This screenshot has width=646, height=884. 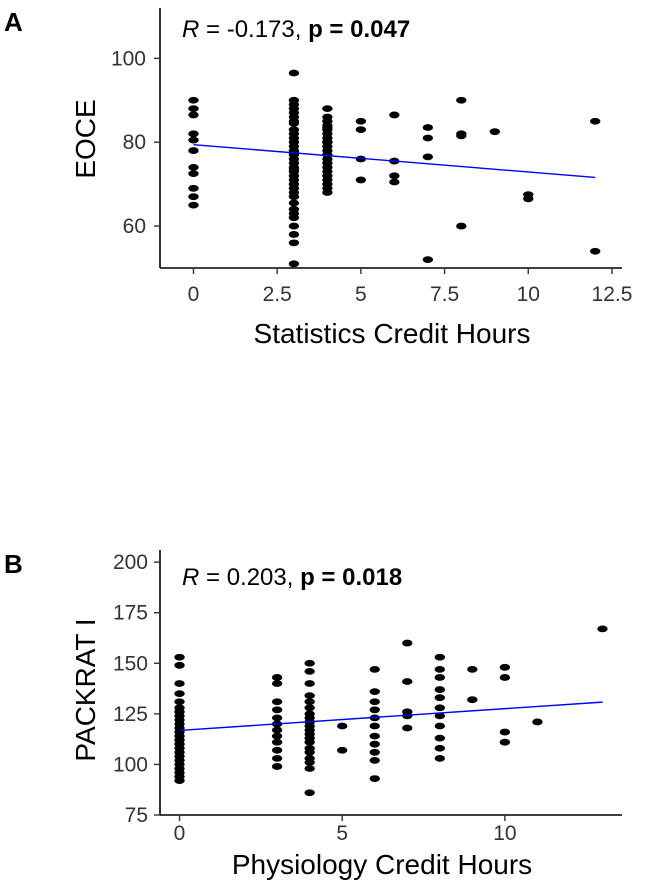 I want to click on y-axis-title-b: PACKRAT I, so click(x=85, y=689).